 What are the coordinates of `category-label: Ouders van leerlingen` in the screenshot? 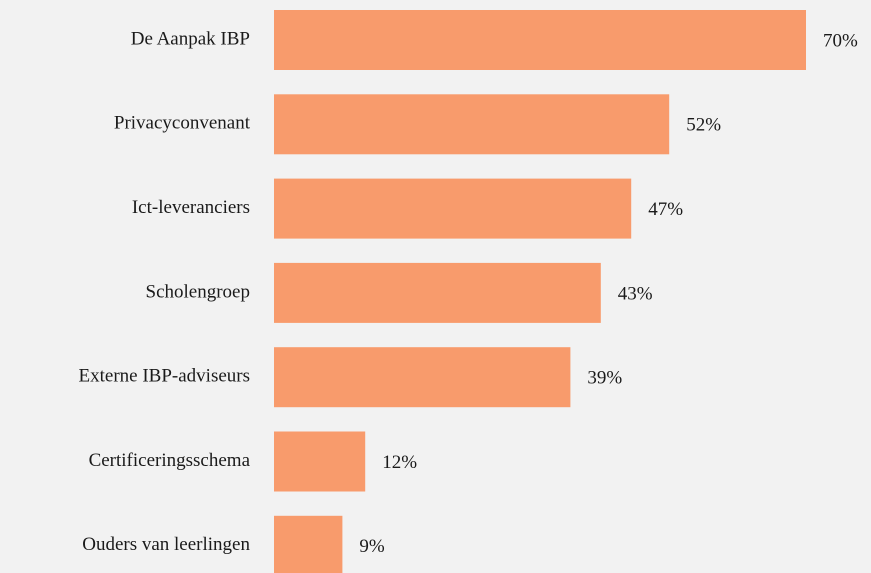 It's located at (166, 544).